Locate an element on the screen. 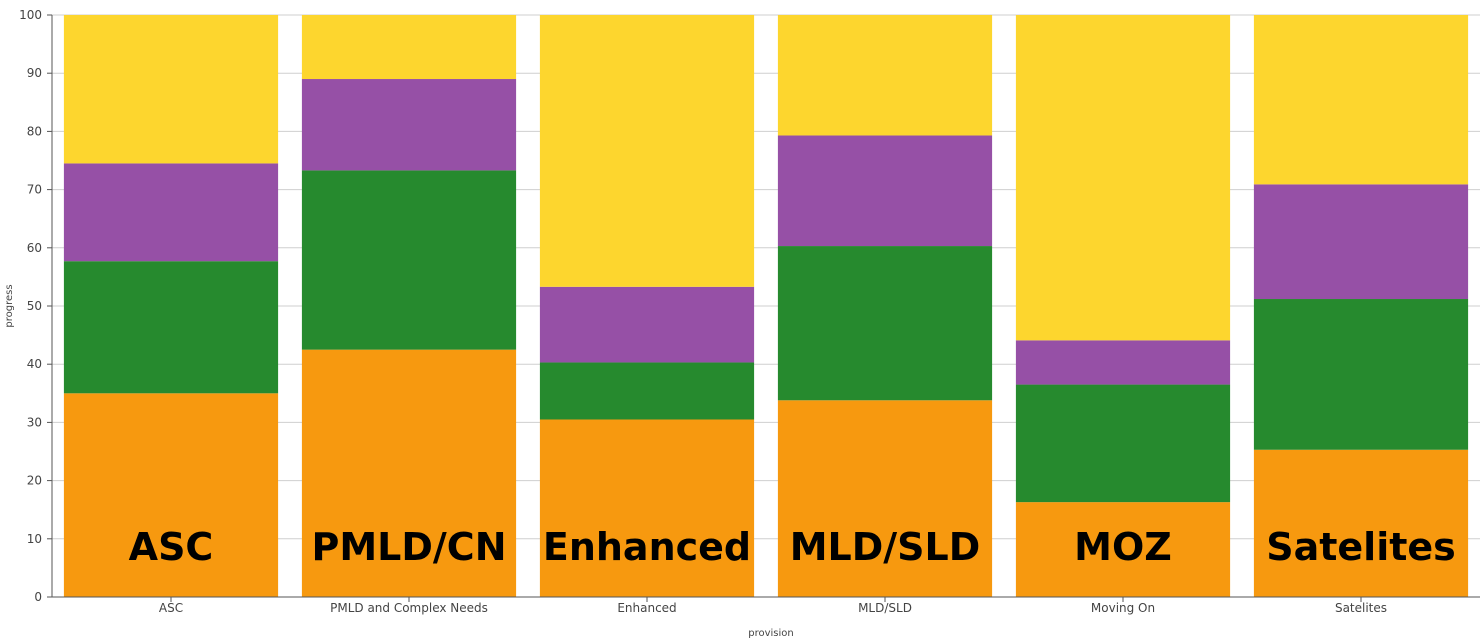 This screenshot has height=644, width=1480. x-tick-label: PMLD and Complex Needs is located at coordinates (409, 608).